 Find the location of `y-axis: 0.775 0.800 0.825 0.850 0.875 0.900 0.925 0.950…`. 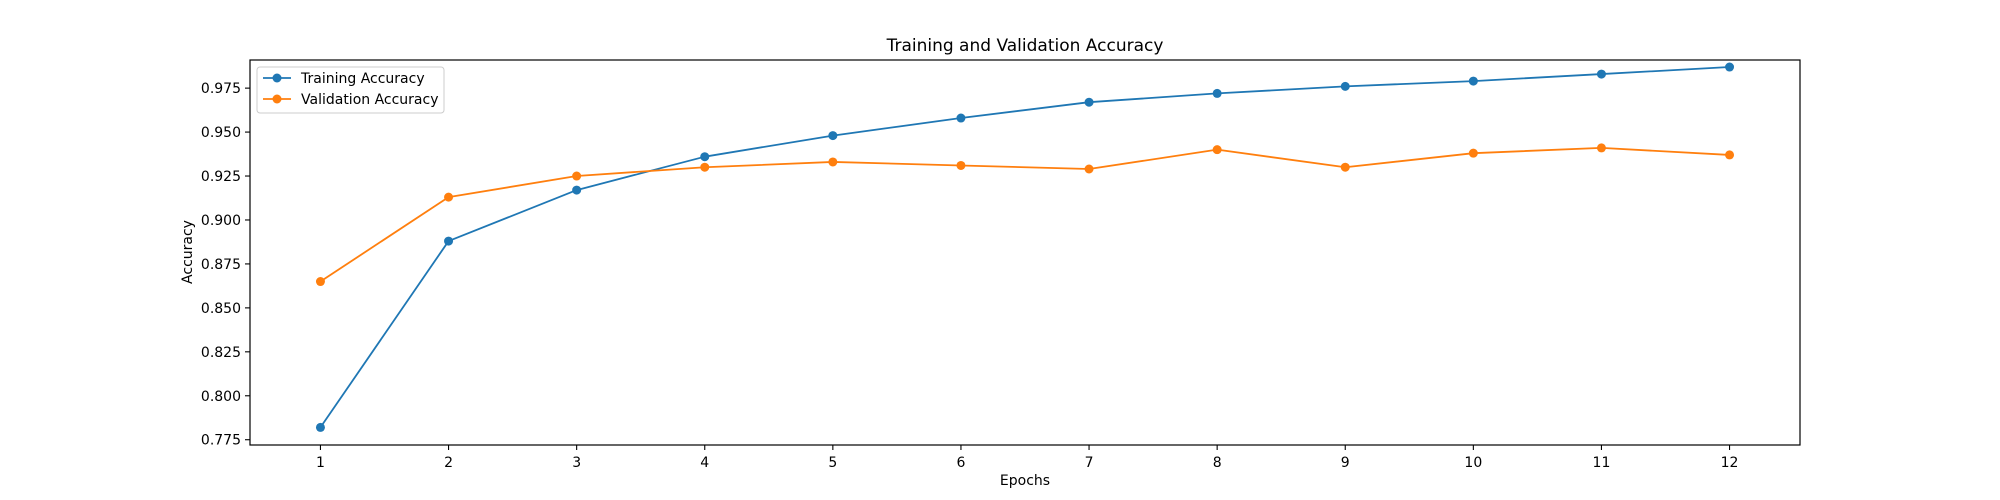

y-axis: 0.775 0.800 0.825 0.850 0.875 0.900 0.925 0.950… is located at coordinates (225, 265).